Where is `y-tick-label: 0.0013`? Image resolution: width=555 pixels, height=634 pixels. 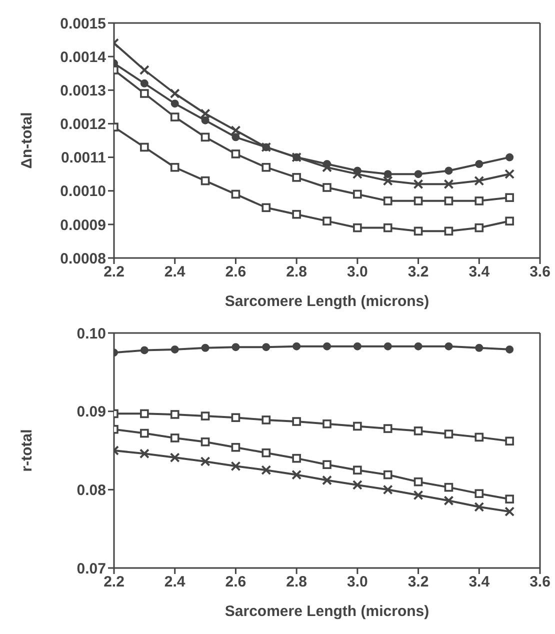 y-tick-label: 0.0013 is located at coordinates (83, 91).